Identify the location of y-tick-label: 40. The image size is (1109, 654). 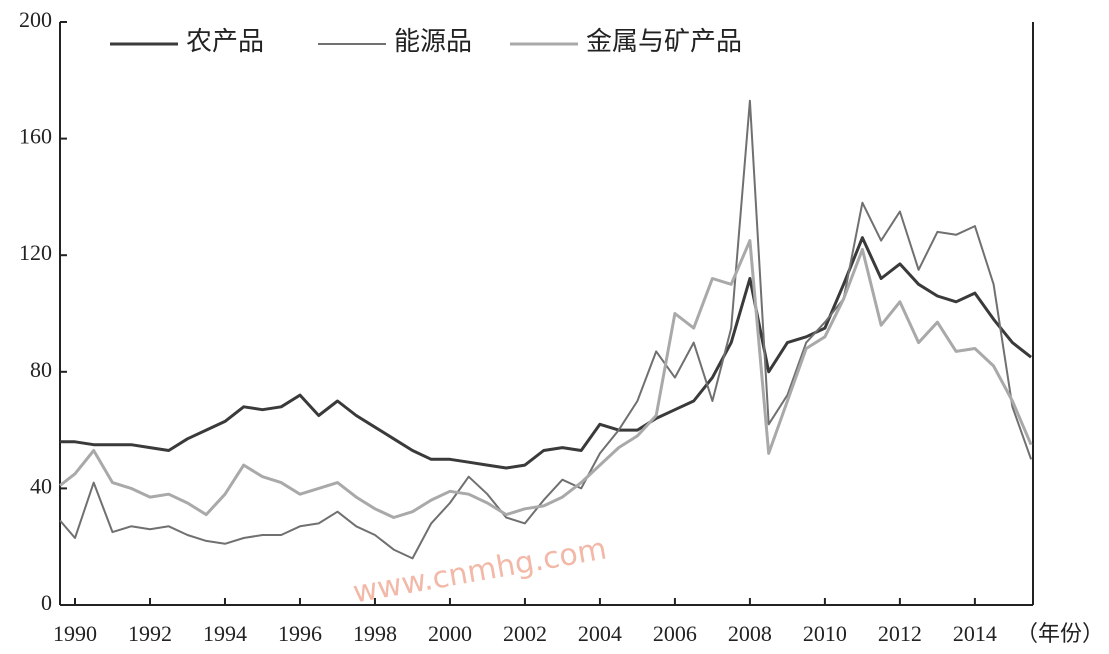
(41, 485).